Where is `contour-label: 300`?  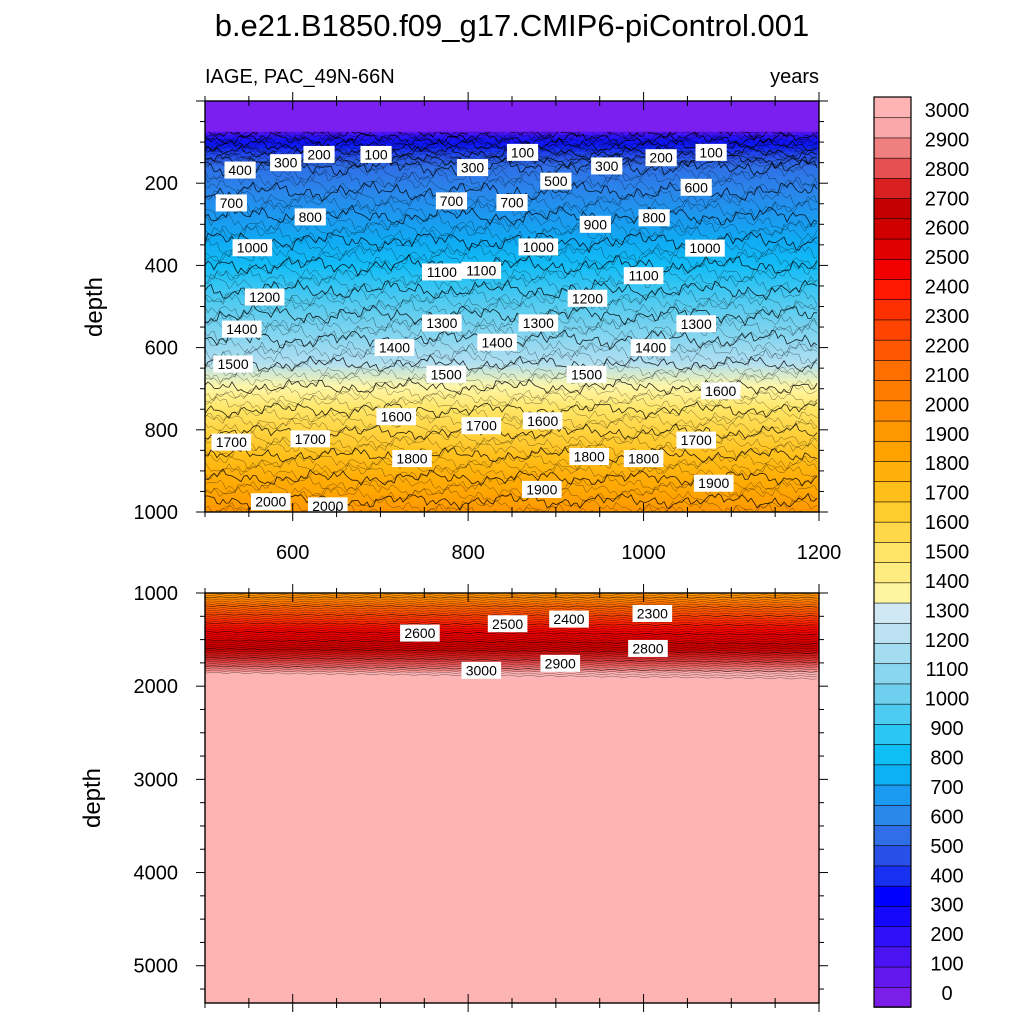
contour-label: 300 is located at coordinates (472, 168).